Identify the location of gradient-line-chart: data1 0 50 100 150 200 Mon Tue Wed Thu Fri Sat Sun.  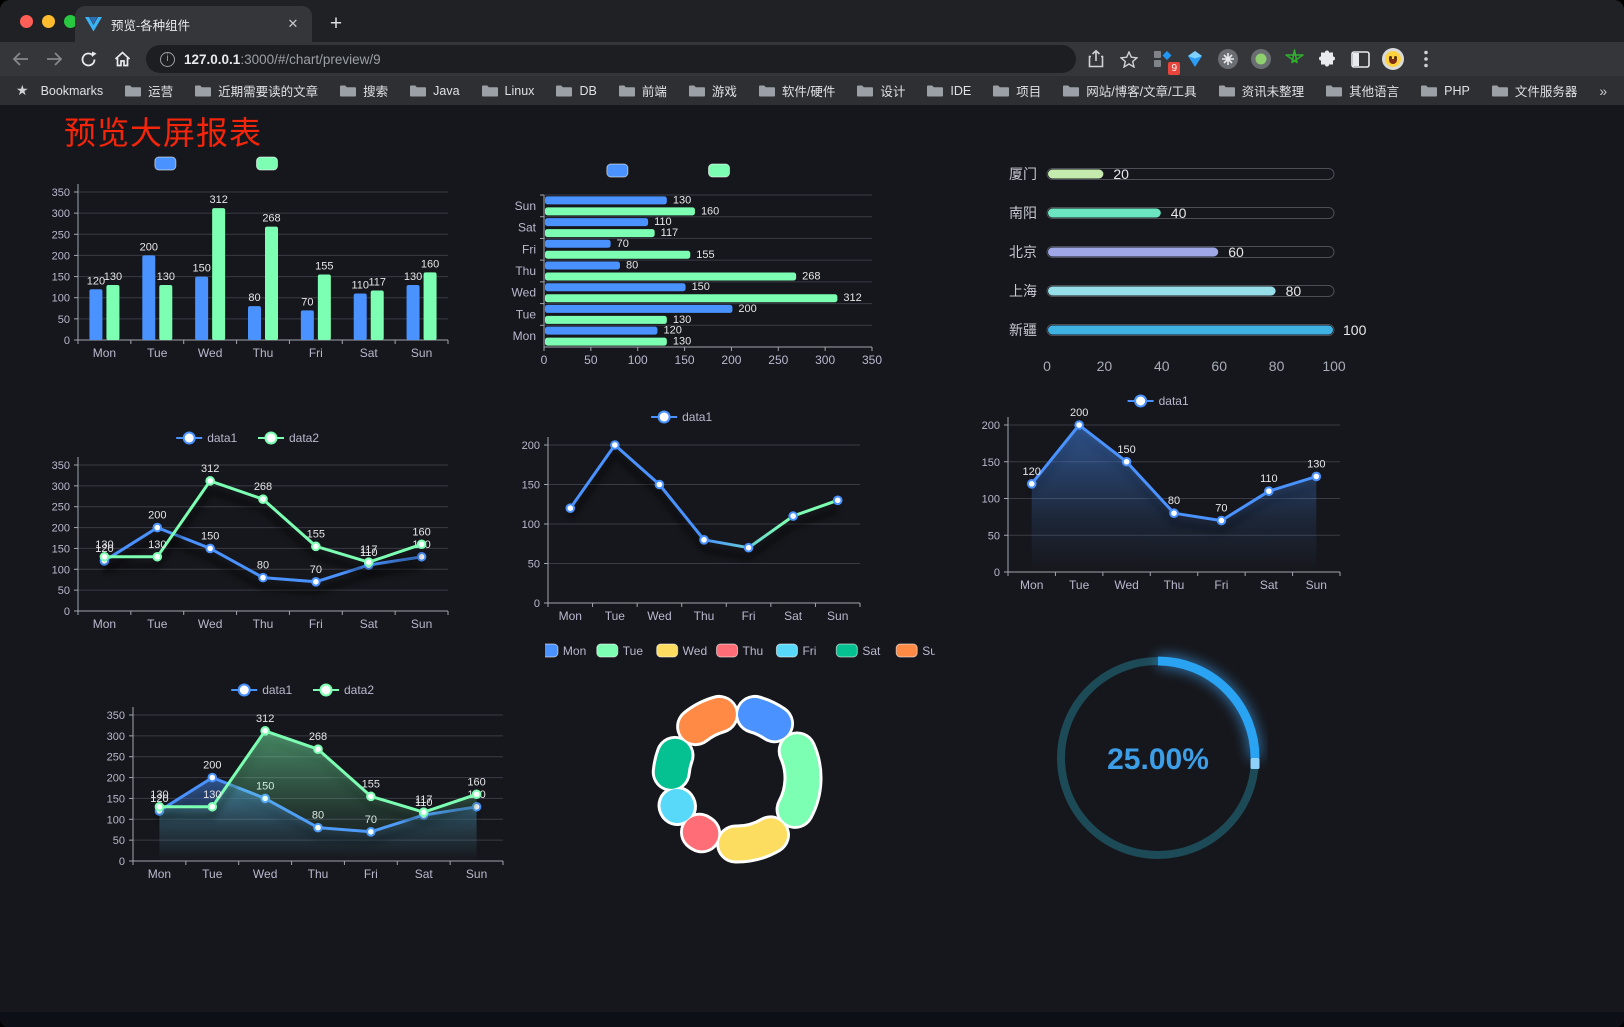
(684, 514).